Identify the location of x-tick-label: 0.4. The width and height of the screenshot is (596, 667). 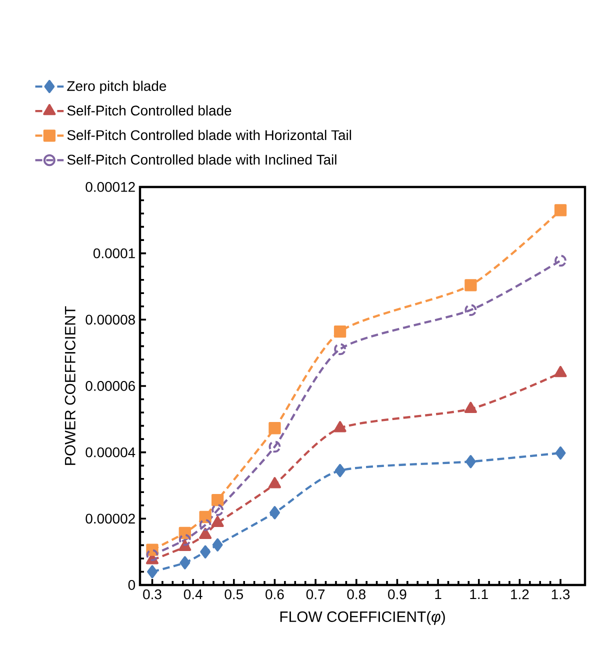
(193, 594).